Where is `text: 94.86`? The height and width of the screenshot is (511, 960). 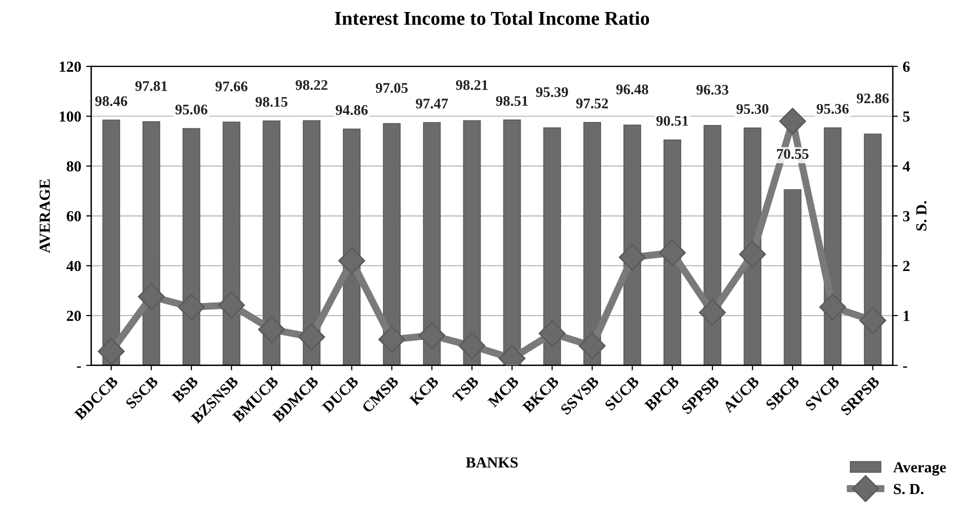 text: 94.86 is located at coordinates (352, 110).